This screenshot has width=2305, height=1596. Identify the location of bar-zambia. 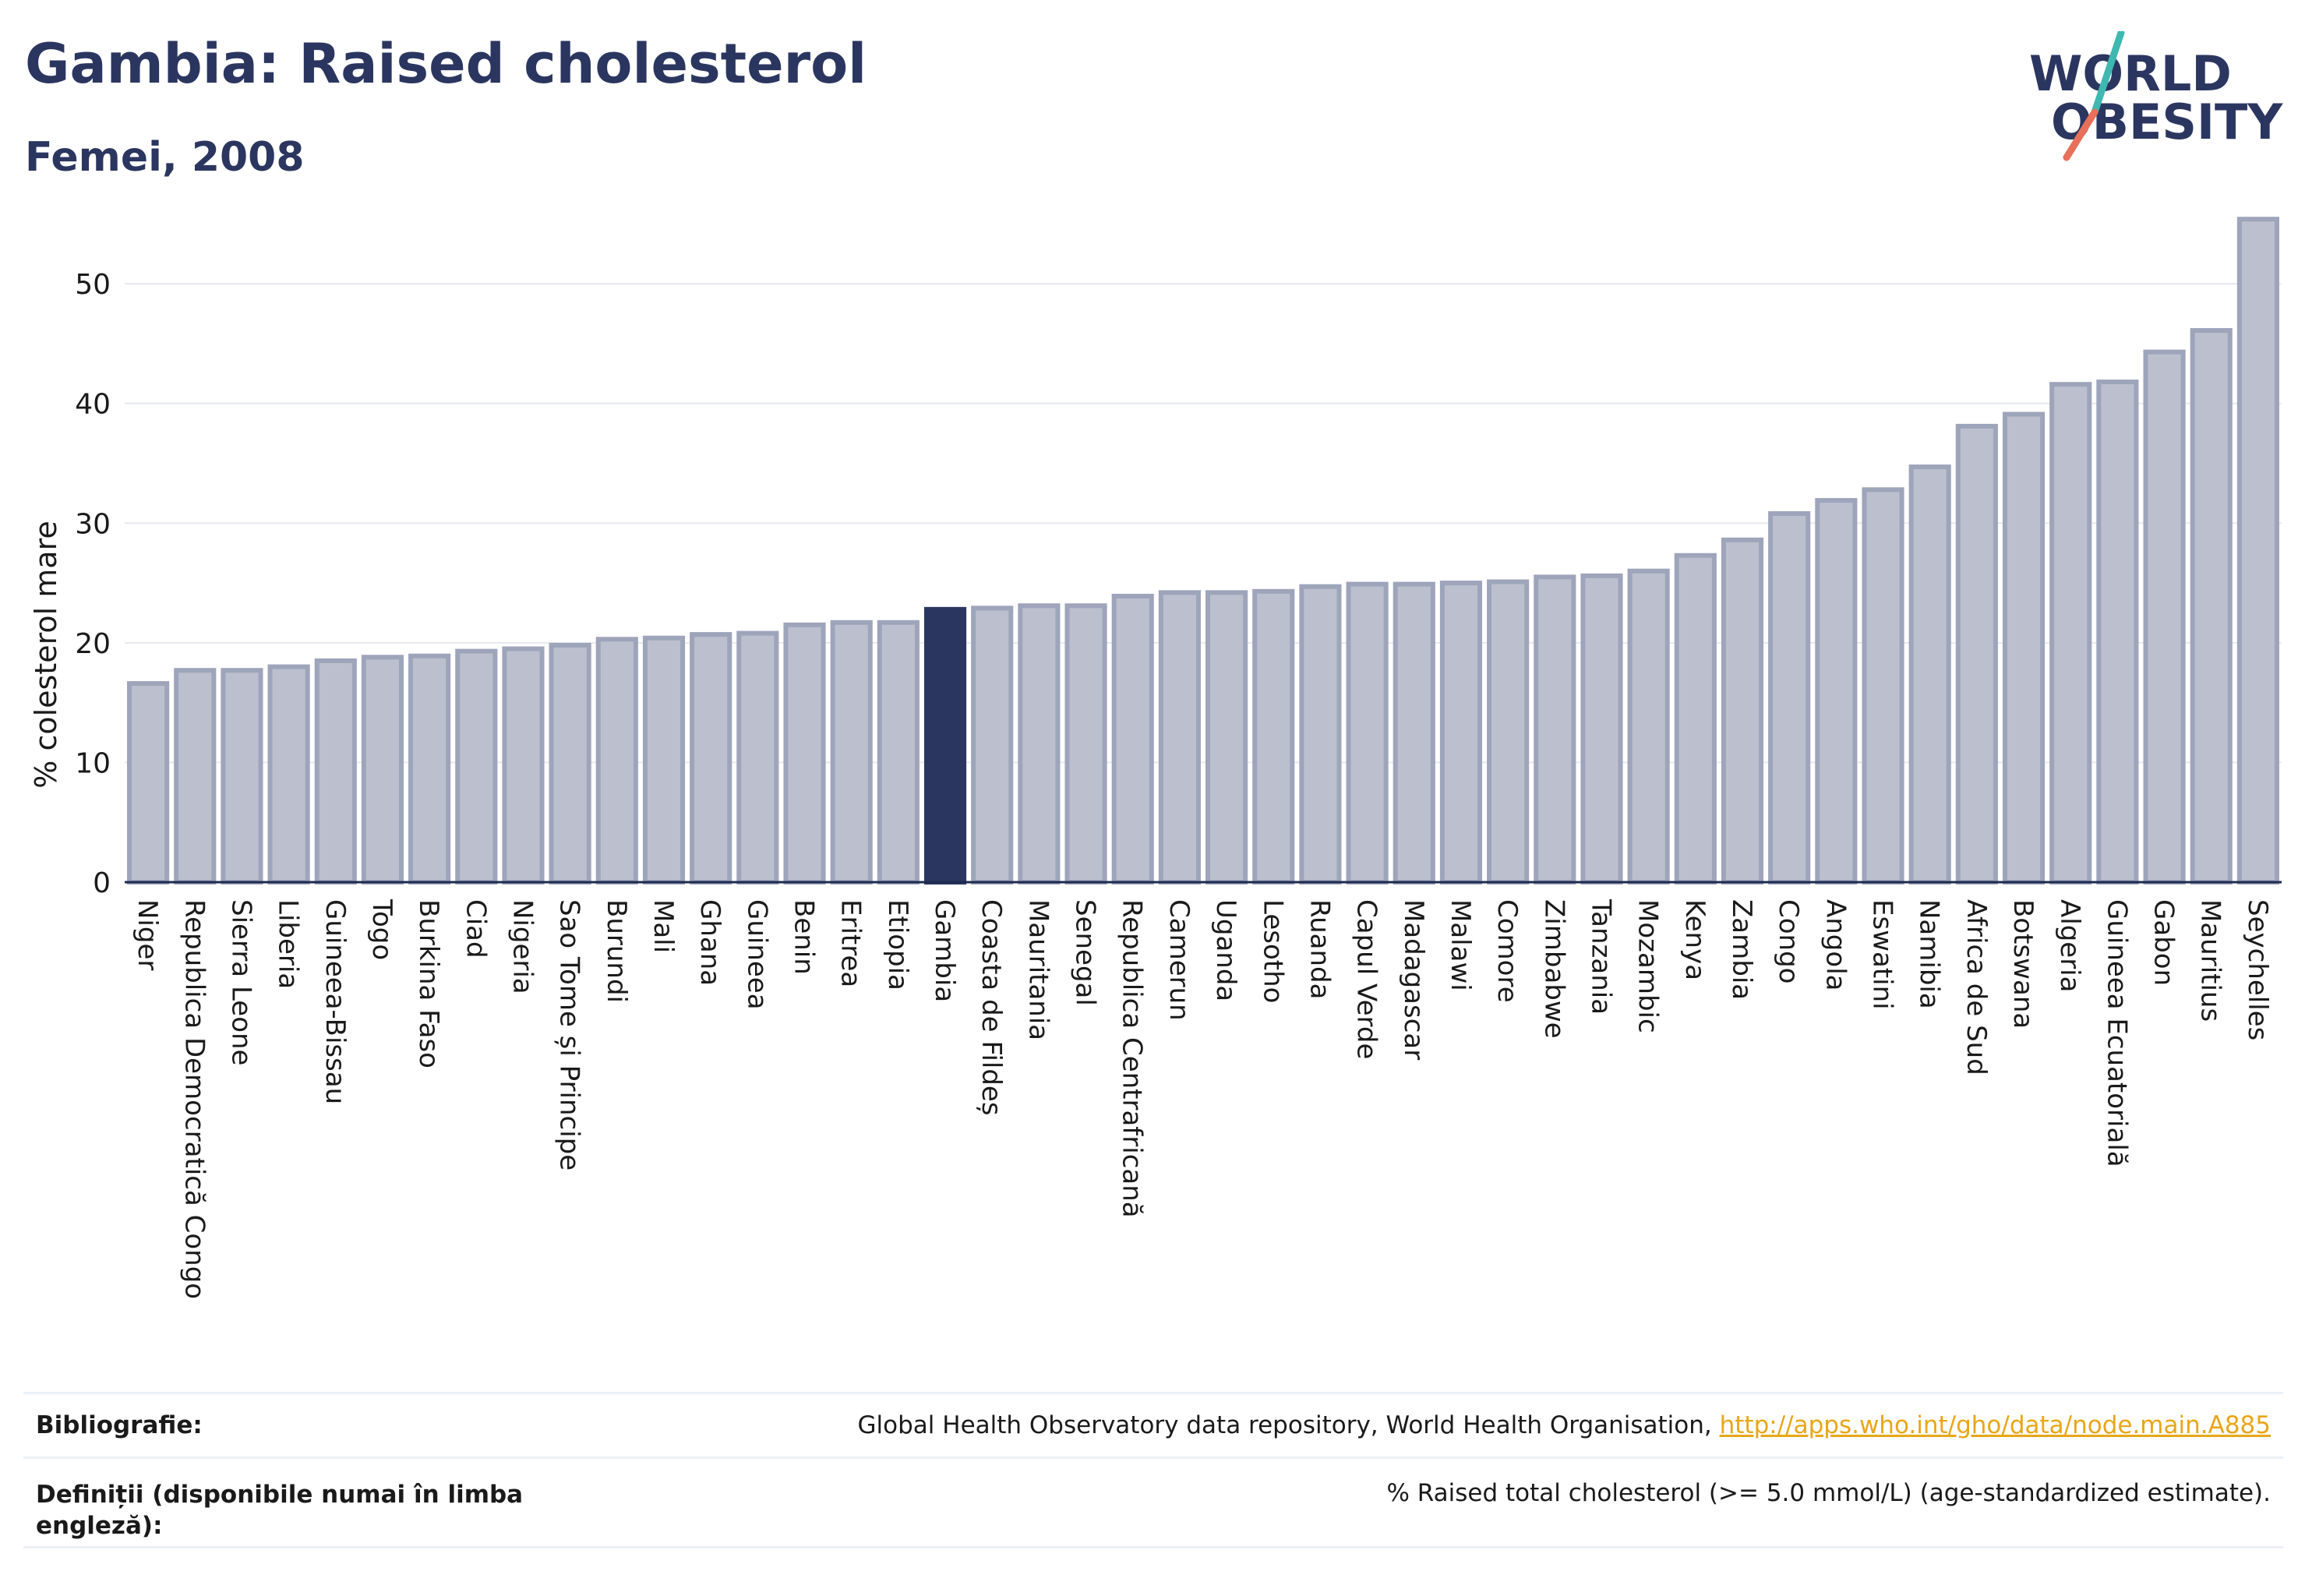
(1742, 711).